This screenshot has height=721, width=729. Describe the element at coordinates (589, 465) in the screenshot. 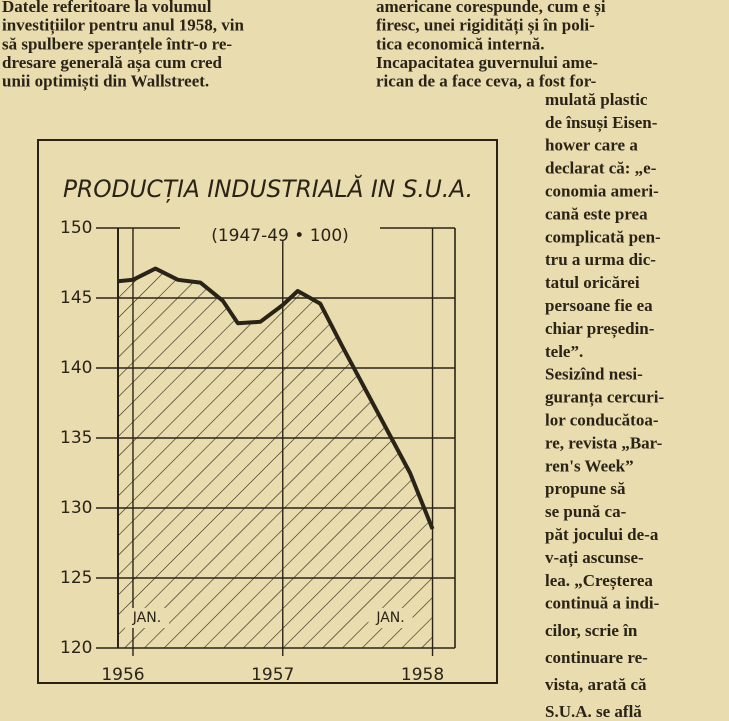

I see `text-line: ren's Week”` at that location.